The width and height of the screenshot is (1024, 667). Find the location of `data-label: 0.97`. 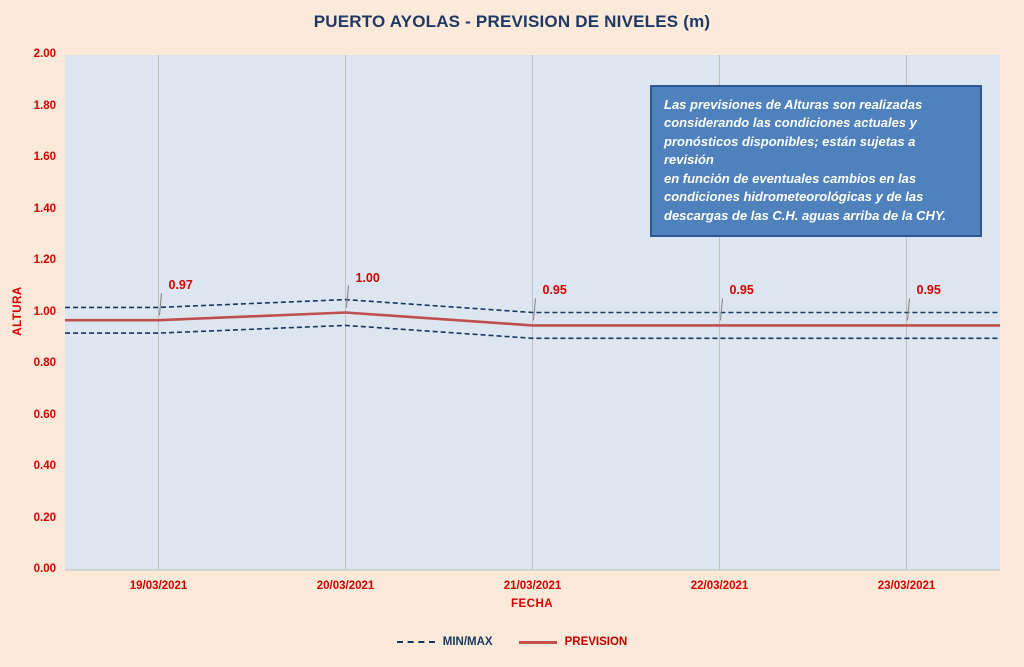

data-label: 0.97 is located at coordinates (180, 285).